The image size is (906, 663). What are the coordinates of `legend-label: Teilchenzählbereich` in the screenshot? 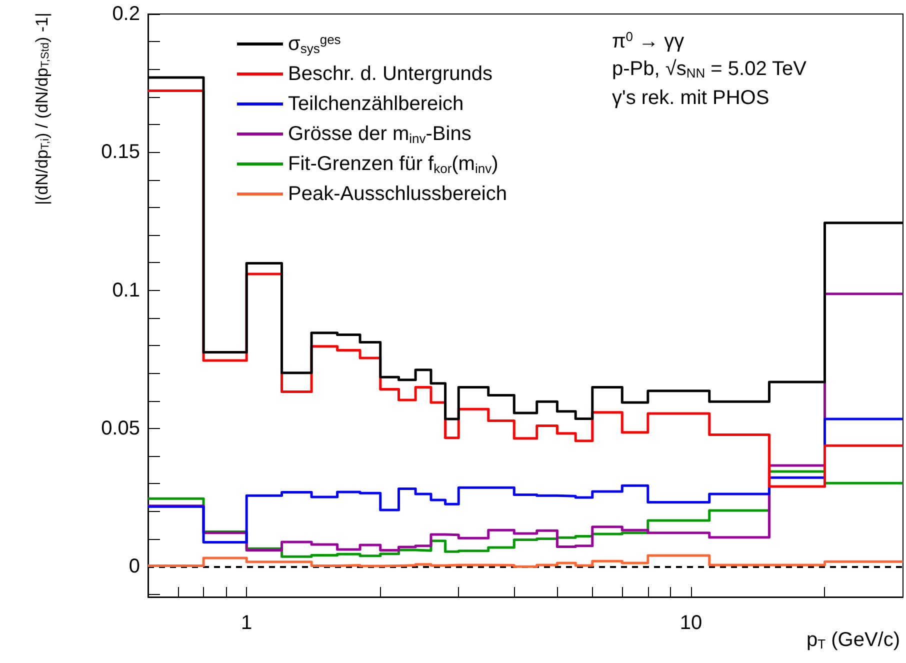 It's located at (376, 104).